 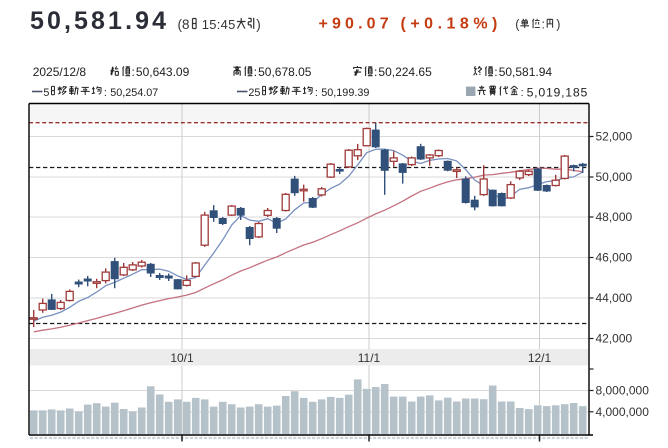 What do you see at coordinates (623, 412) in the screenshot?
I see `svg-text: 4,000,000` at bounding box center [623, 412].